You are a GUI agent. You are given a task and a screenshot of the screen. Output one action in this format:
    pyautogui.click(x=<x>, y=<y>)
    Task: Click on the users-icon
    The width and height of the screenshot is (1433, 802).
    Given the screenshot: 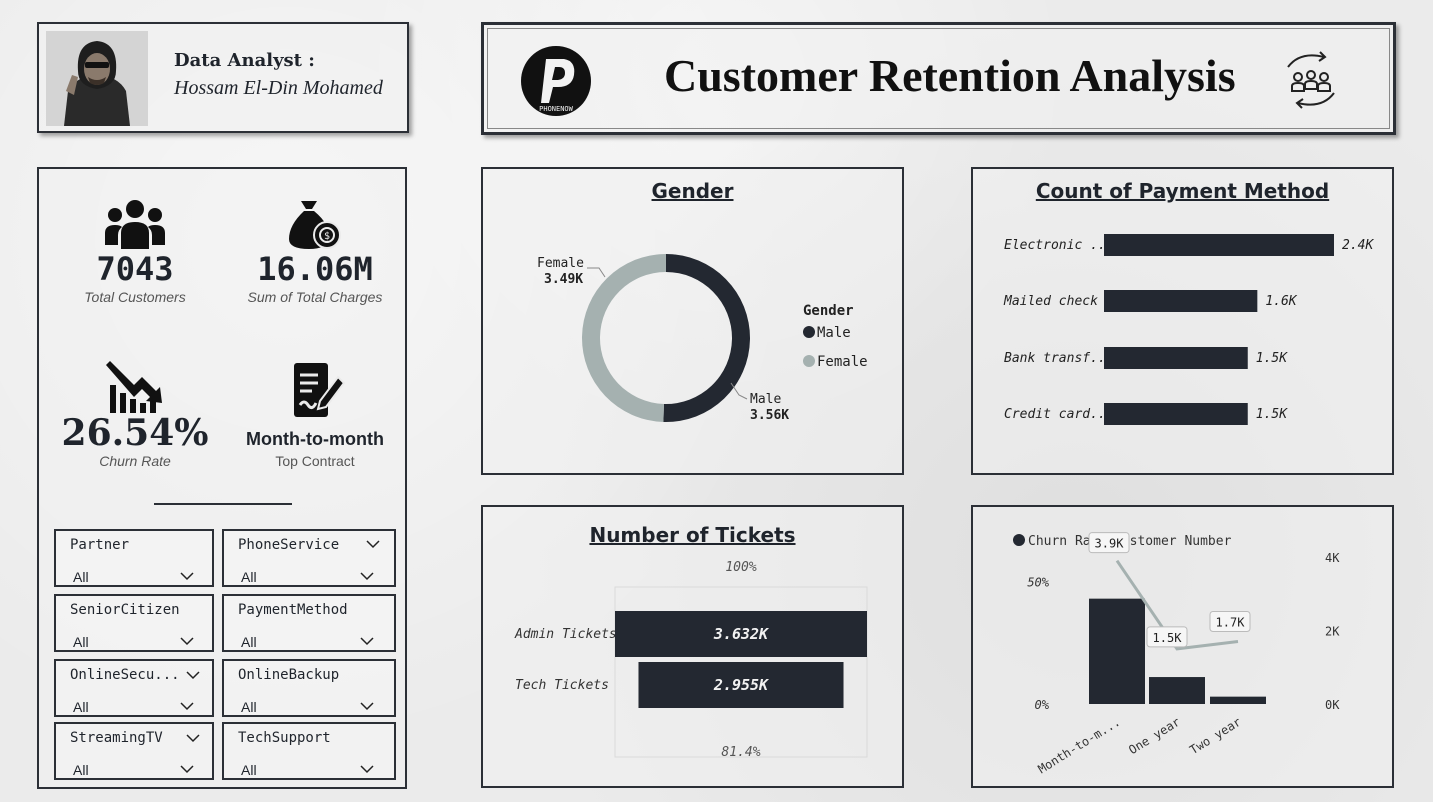 What is the action you would take?
    pyautogui.click(x=135, y=224)
    